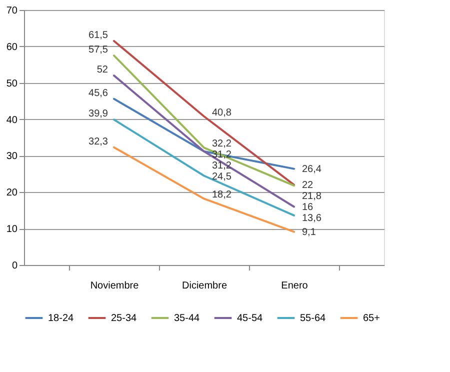 The image size is (450, 372). I want to click on y-tick-label: 50, so click(12, 84).